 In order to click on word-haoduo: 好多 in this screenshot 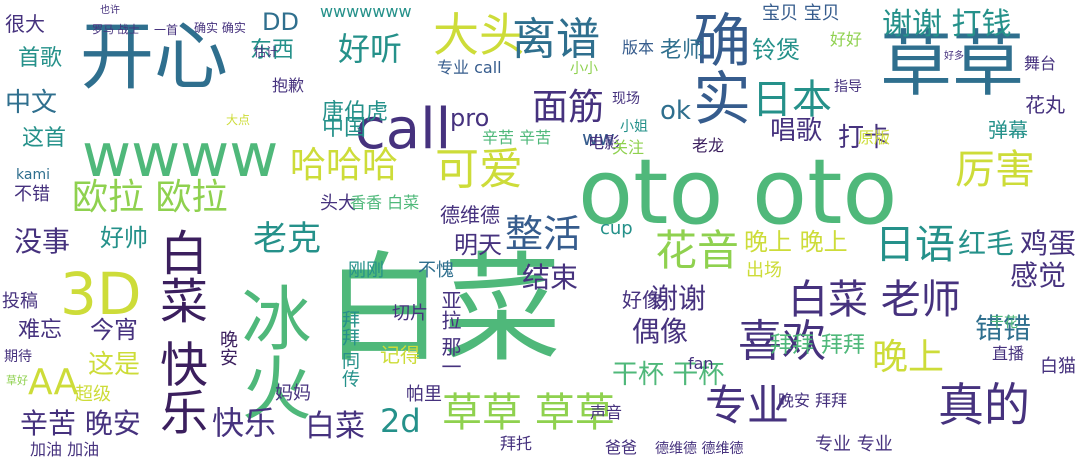, I will do `click(954, 56)`.